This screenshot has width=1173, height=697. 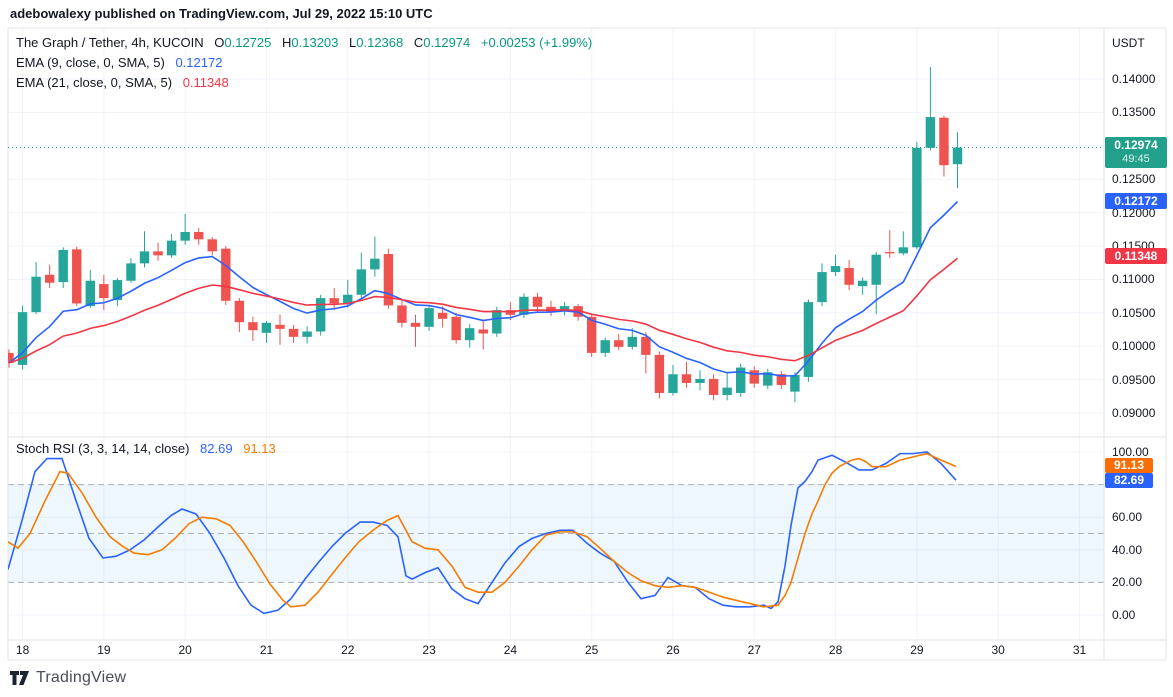 I want to click on date-tick-label: 29, so click(x=917, y=650).